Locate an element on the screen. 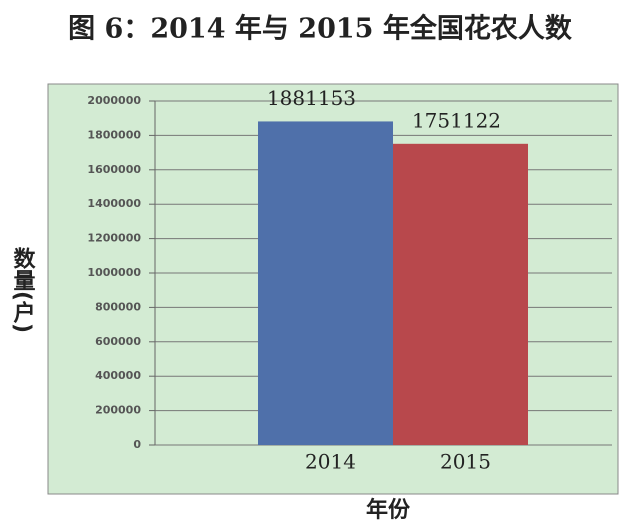 The image size is (640, 530). data-label: 1751122 is located at coordinates (456, 120).